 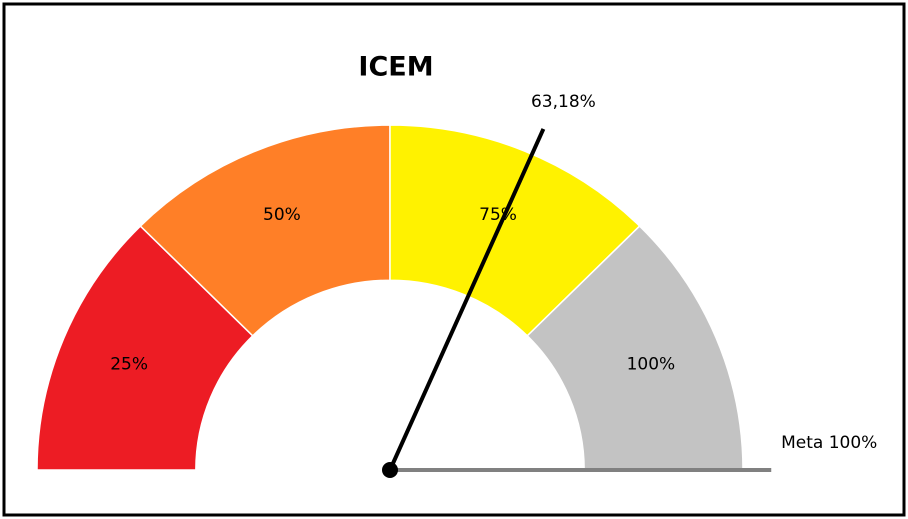 What do you see at coordinates (129, 364) in the screenshot?
I see `segment-label: 25%` at bounding box center [129, 364].